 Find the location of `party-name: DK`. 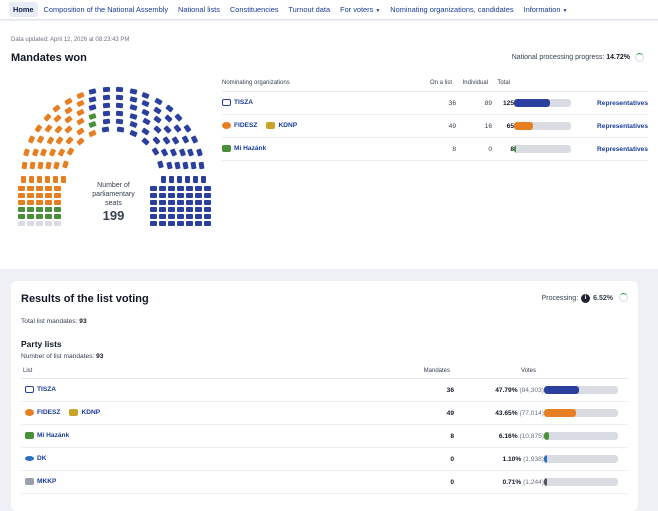

party-name: DK is located at coordinates (42, 458).